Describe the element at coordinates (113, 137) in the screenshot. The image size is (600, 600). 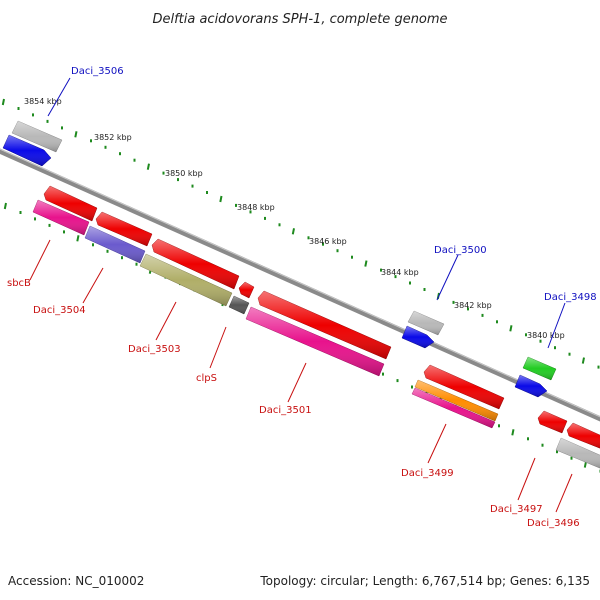
I see `scale-label: 3852 kbp` at that location.